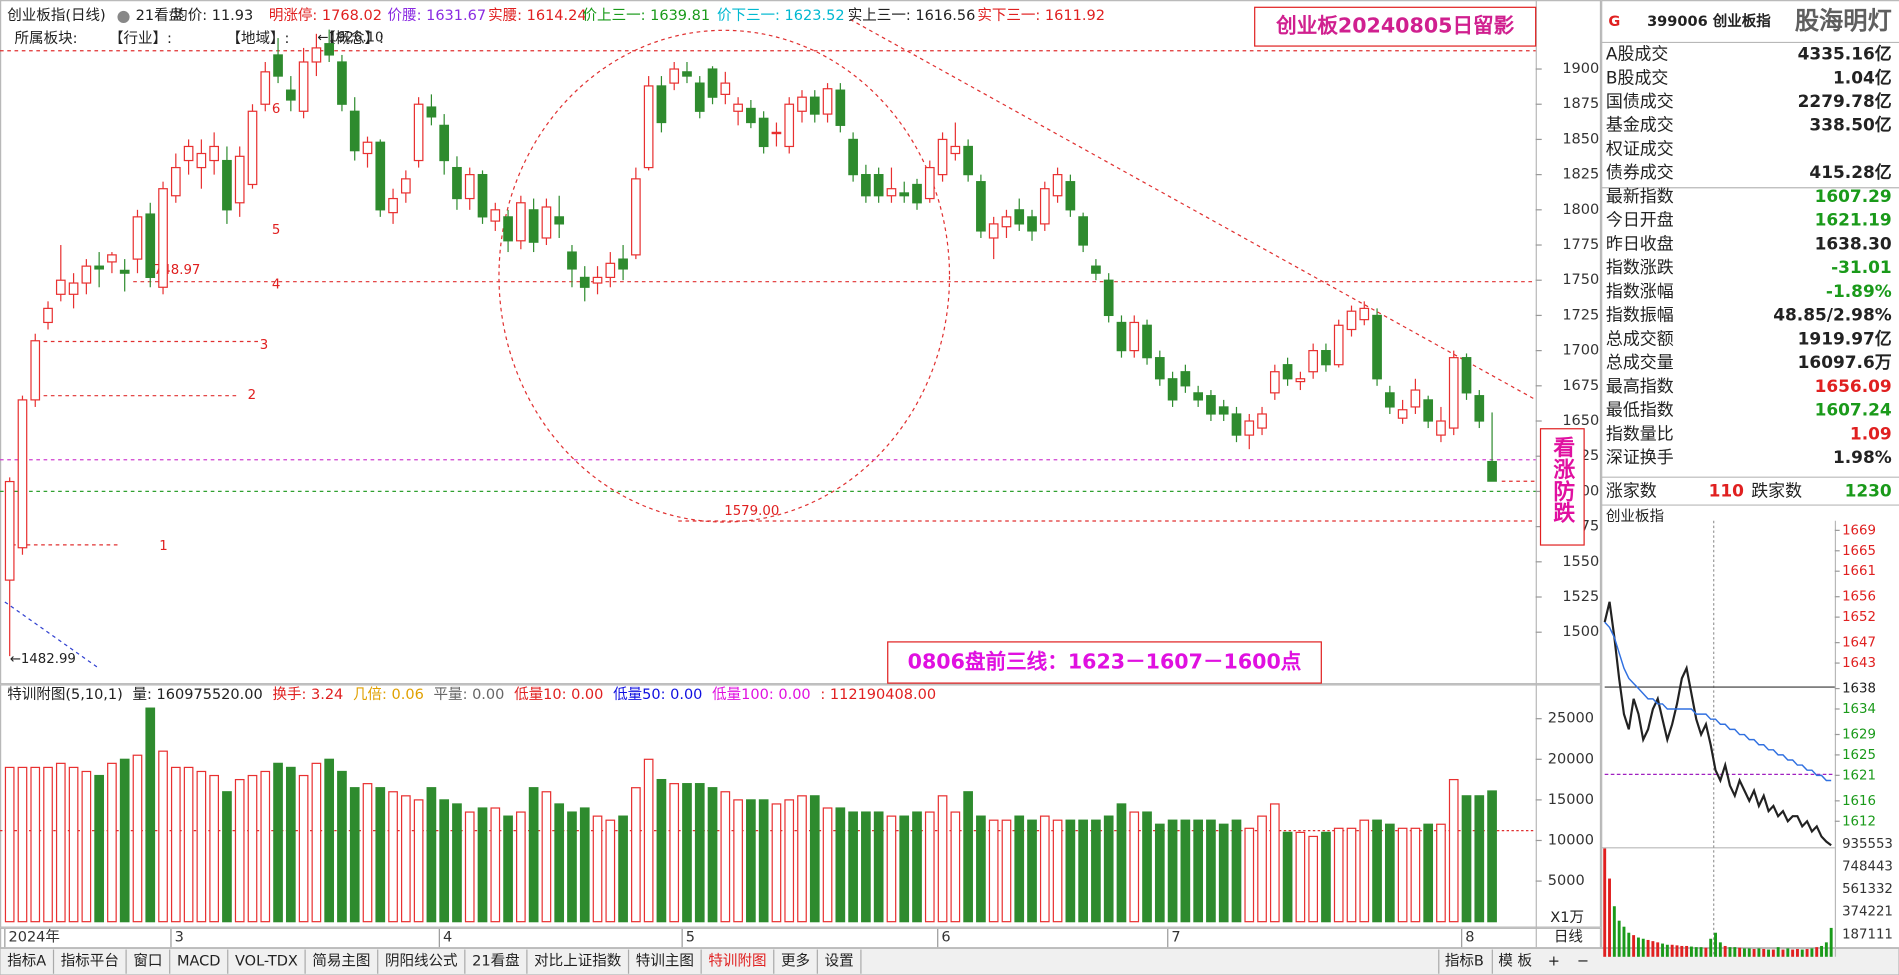  I want to click on zoom-in: +, so click(1554, 962).